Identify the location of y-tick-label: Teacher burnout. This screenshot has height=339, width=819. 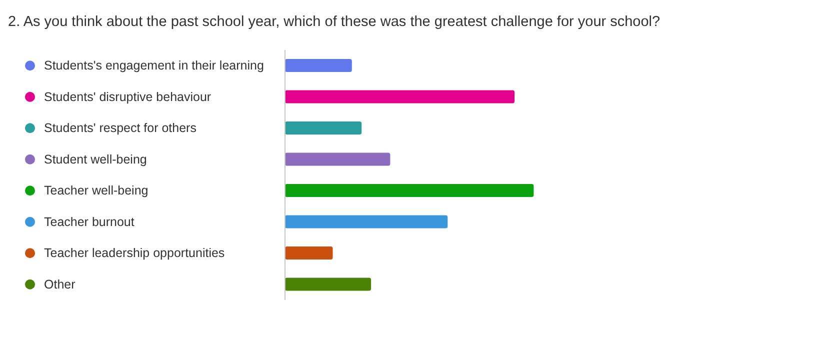
(89, 221).